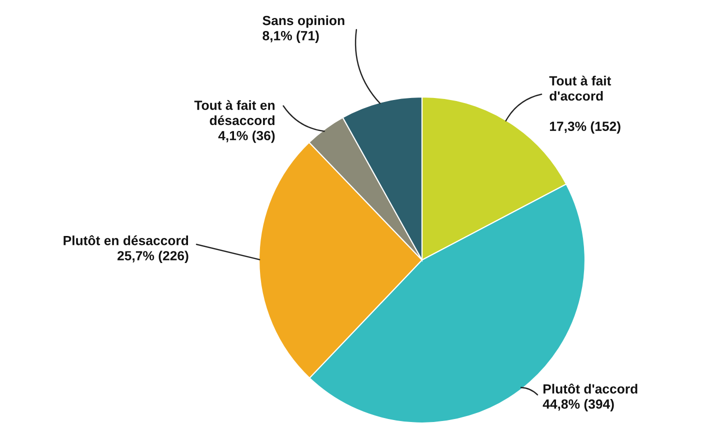 This screenshot has width=704, height=430. What do you see at coordinates (591, 389) in the screenshot?
I see `slice-label: Plutôt d'accord` at bounding box center [591, 389].